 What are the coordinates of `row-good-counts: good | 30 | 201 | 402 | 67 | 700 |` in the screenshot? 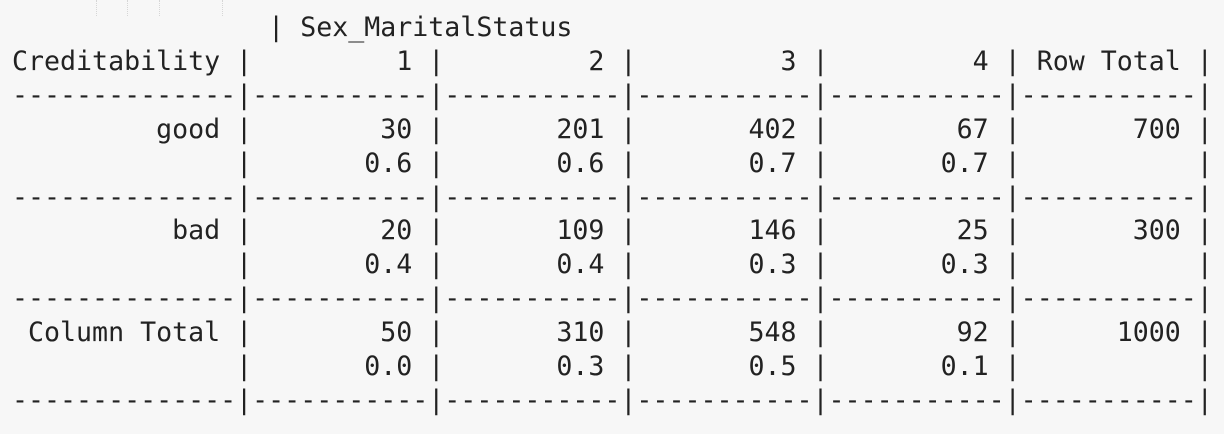 It's located at (612, 129).